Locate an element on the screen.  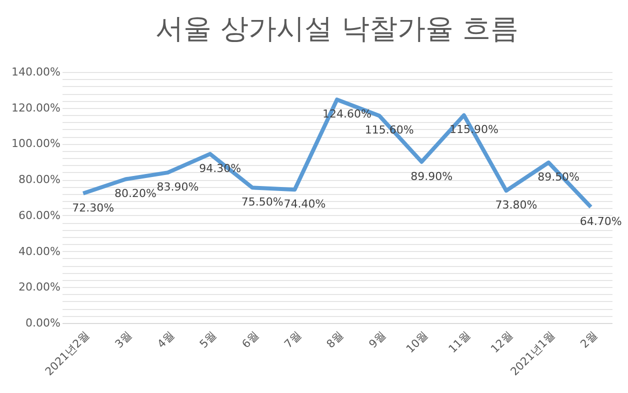
y-tick-label: 80.00% is located at coordinates (39, 179).